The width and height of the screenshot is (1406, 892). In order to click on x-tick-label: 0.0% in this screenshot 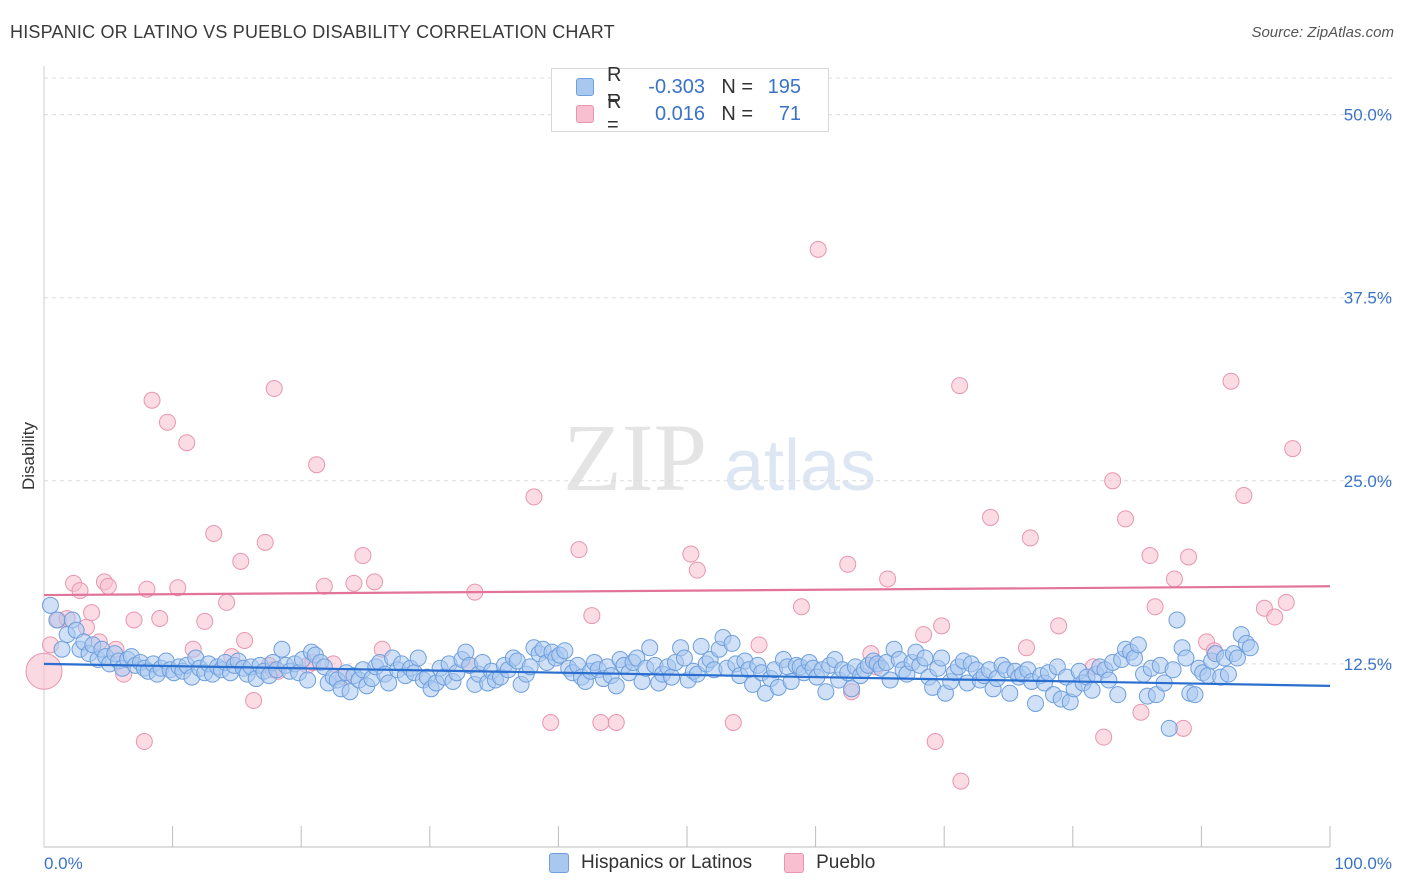, I will do `click(63, 863)`.